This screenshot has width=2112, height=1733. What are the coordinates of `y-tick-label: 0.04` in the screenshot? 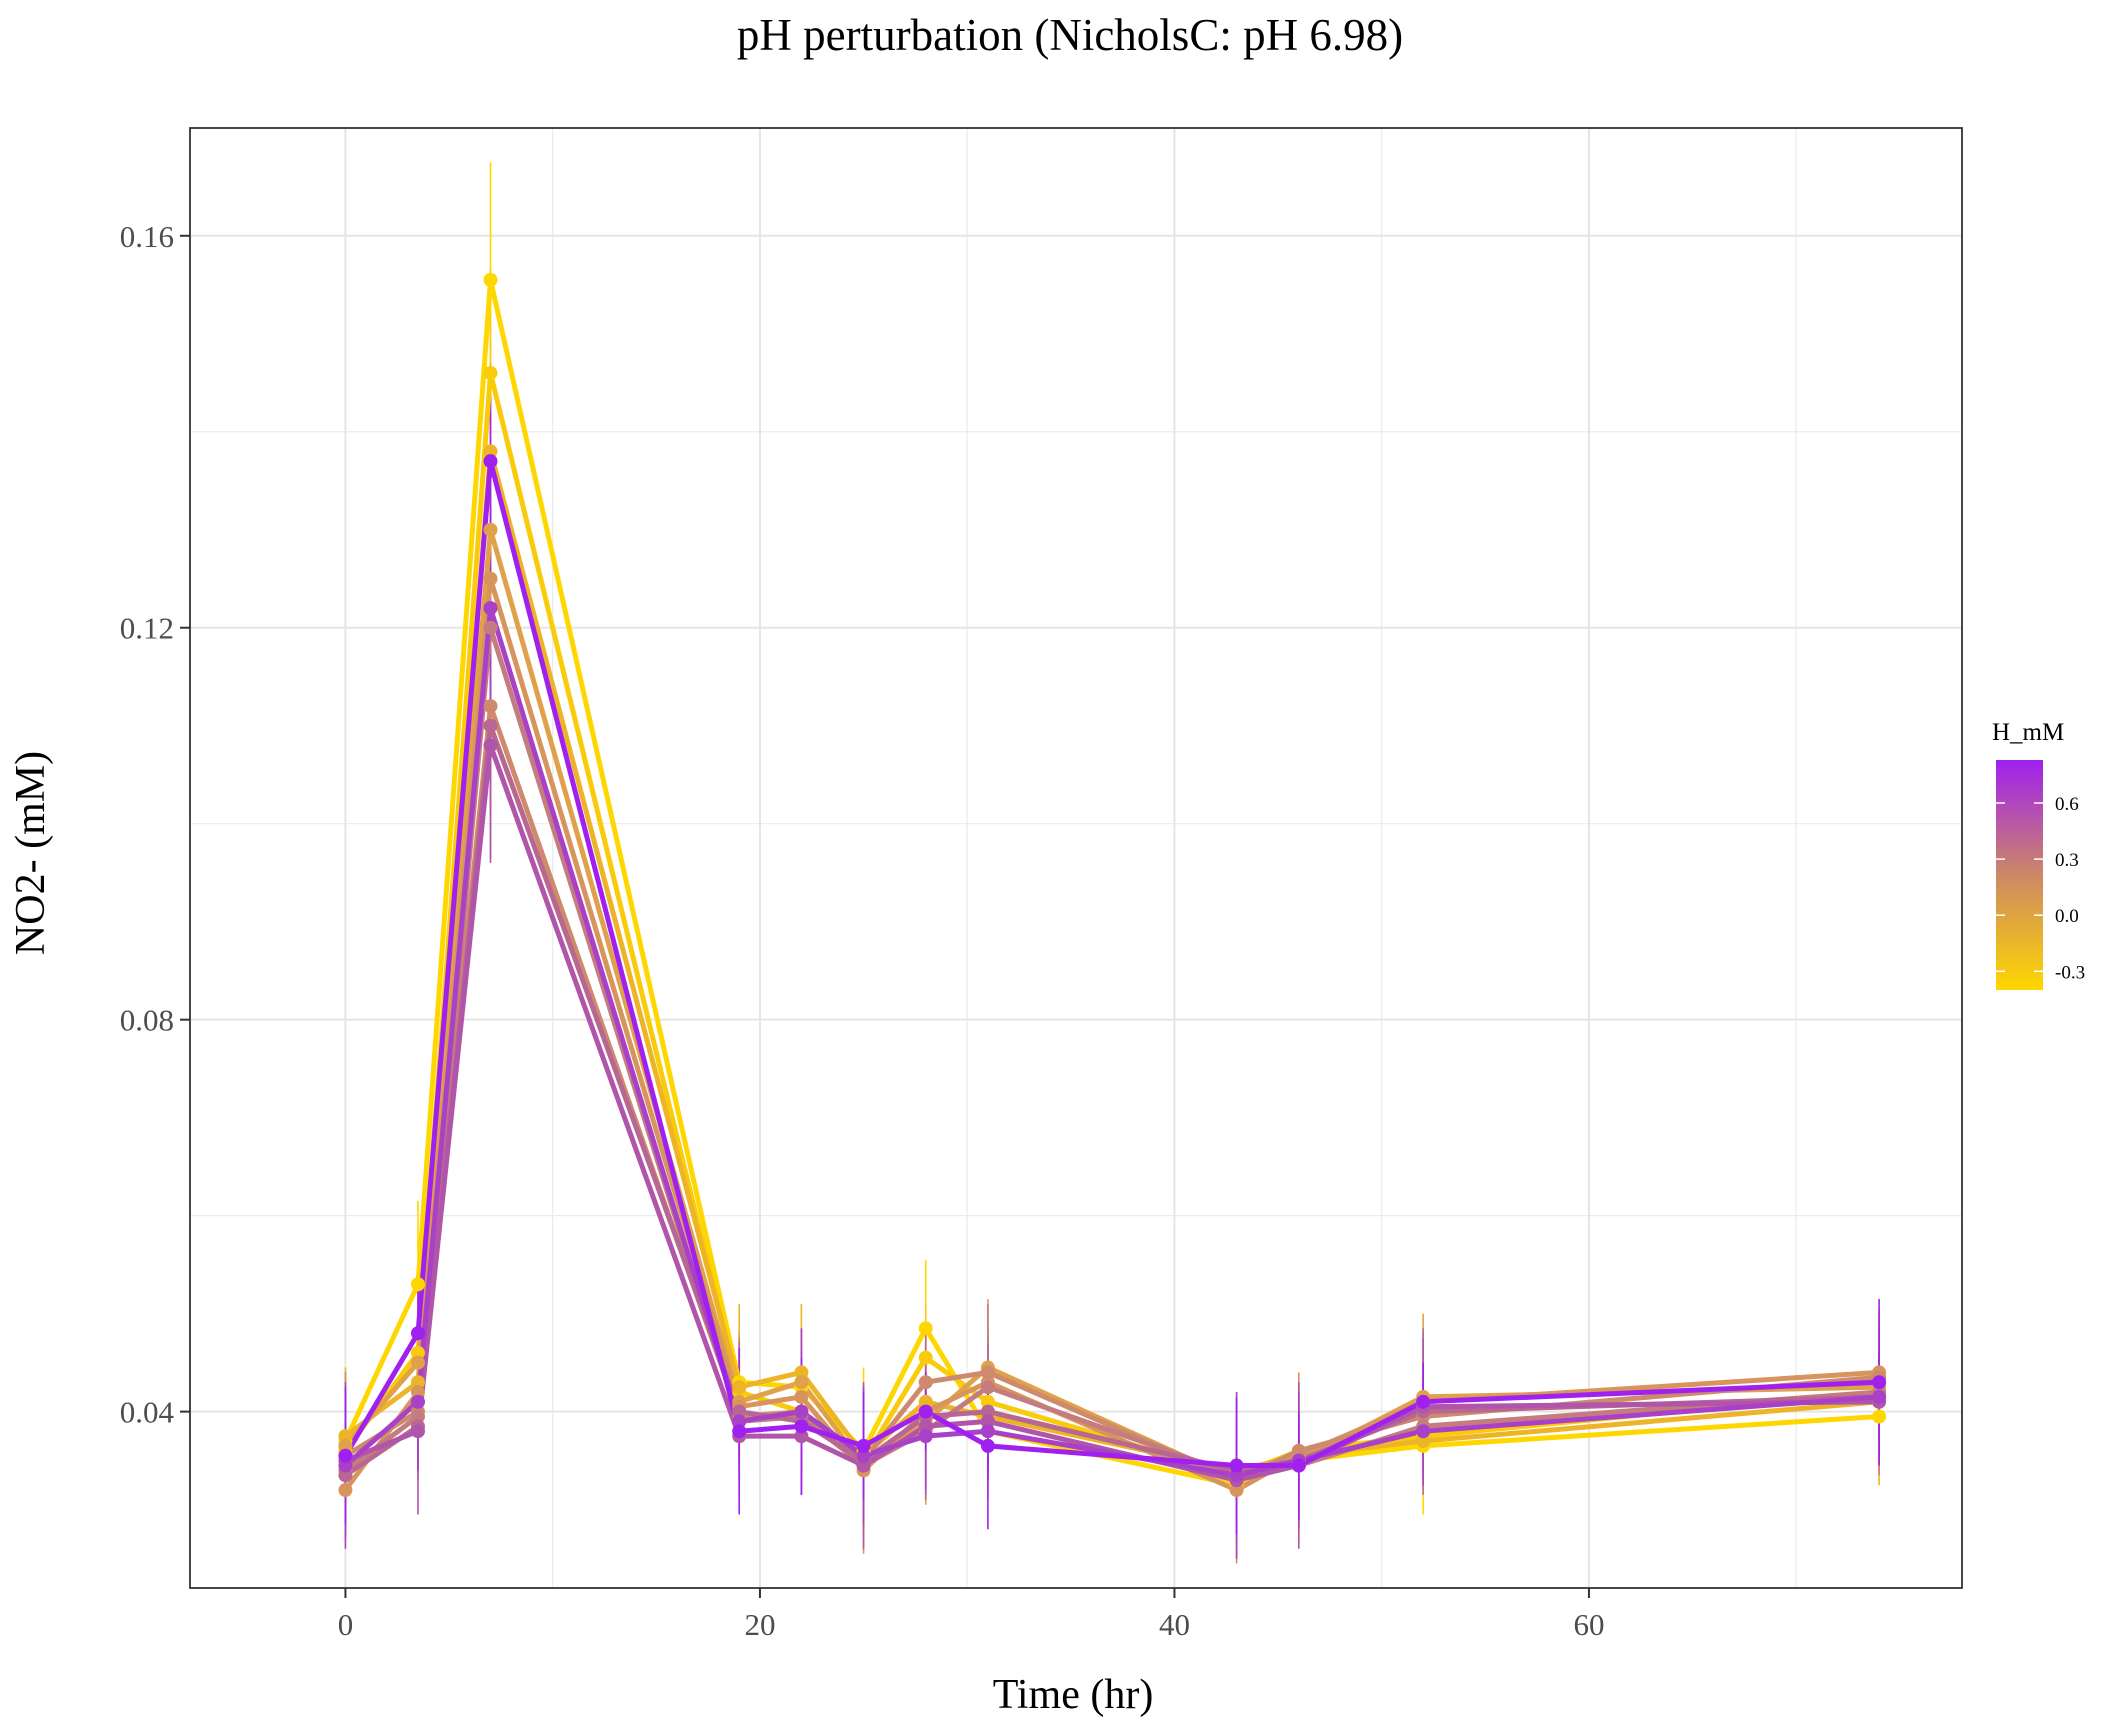 It's located at (147, 1412).